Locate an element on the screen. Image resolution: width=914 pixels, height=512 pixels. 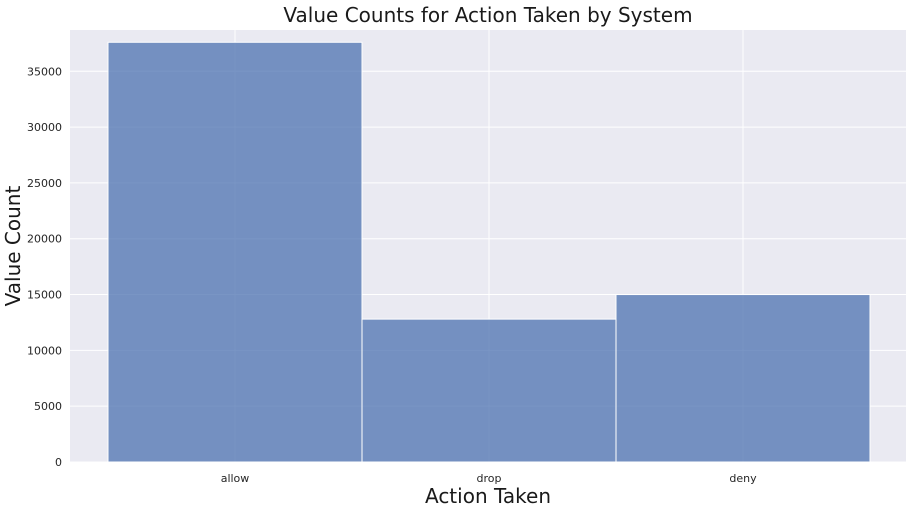
x-tick-label: deny is located at coordinates (743, 478).